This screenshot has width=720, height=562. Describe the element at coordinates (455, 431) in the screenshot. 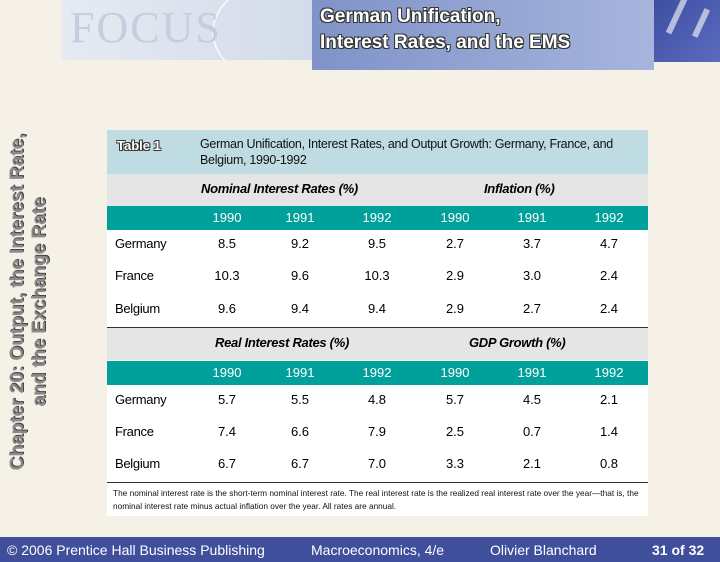

I see `table-cell: 2.5` at that location.